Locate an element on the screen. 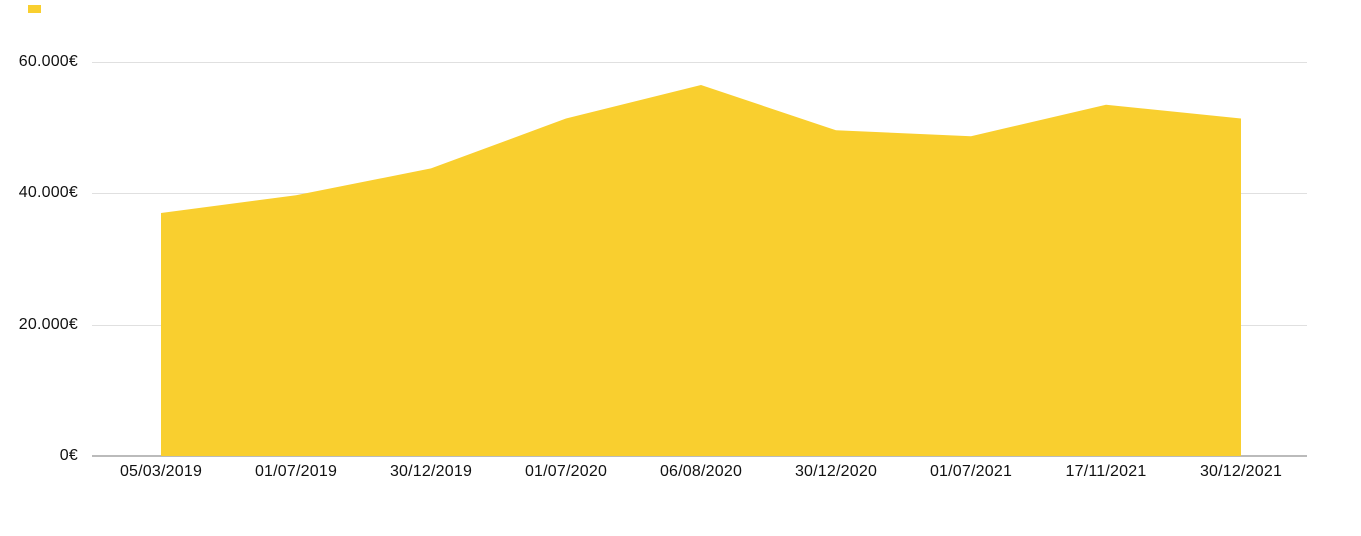  x-tick-label: 01/07/2019 is located at coordinates (296, 471).